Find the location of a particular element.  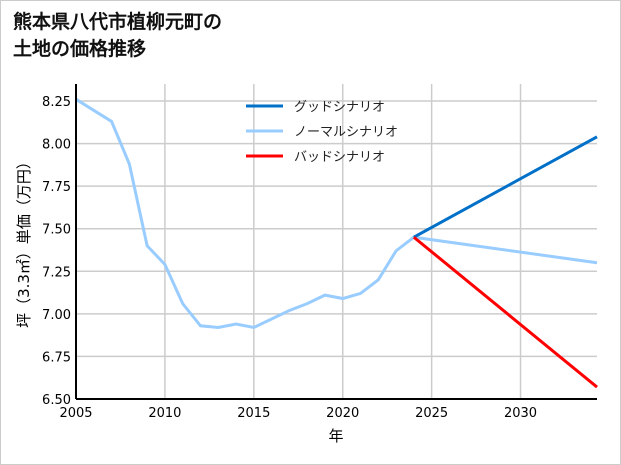

x-tick-label: 2005 is located at coordinates (75, 413).